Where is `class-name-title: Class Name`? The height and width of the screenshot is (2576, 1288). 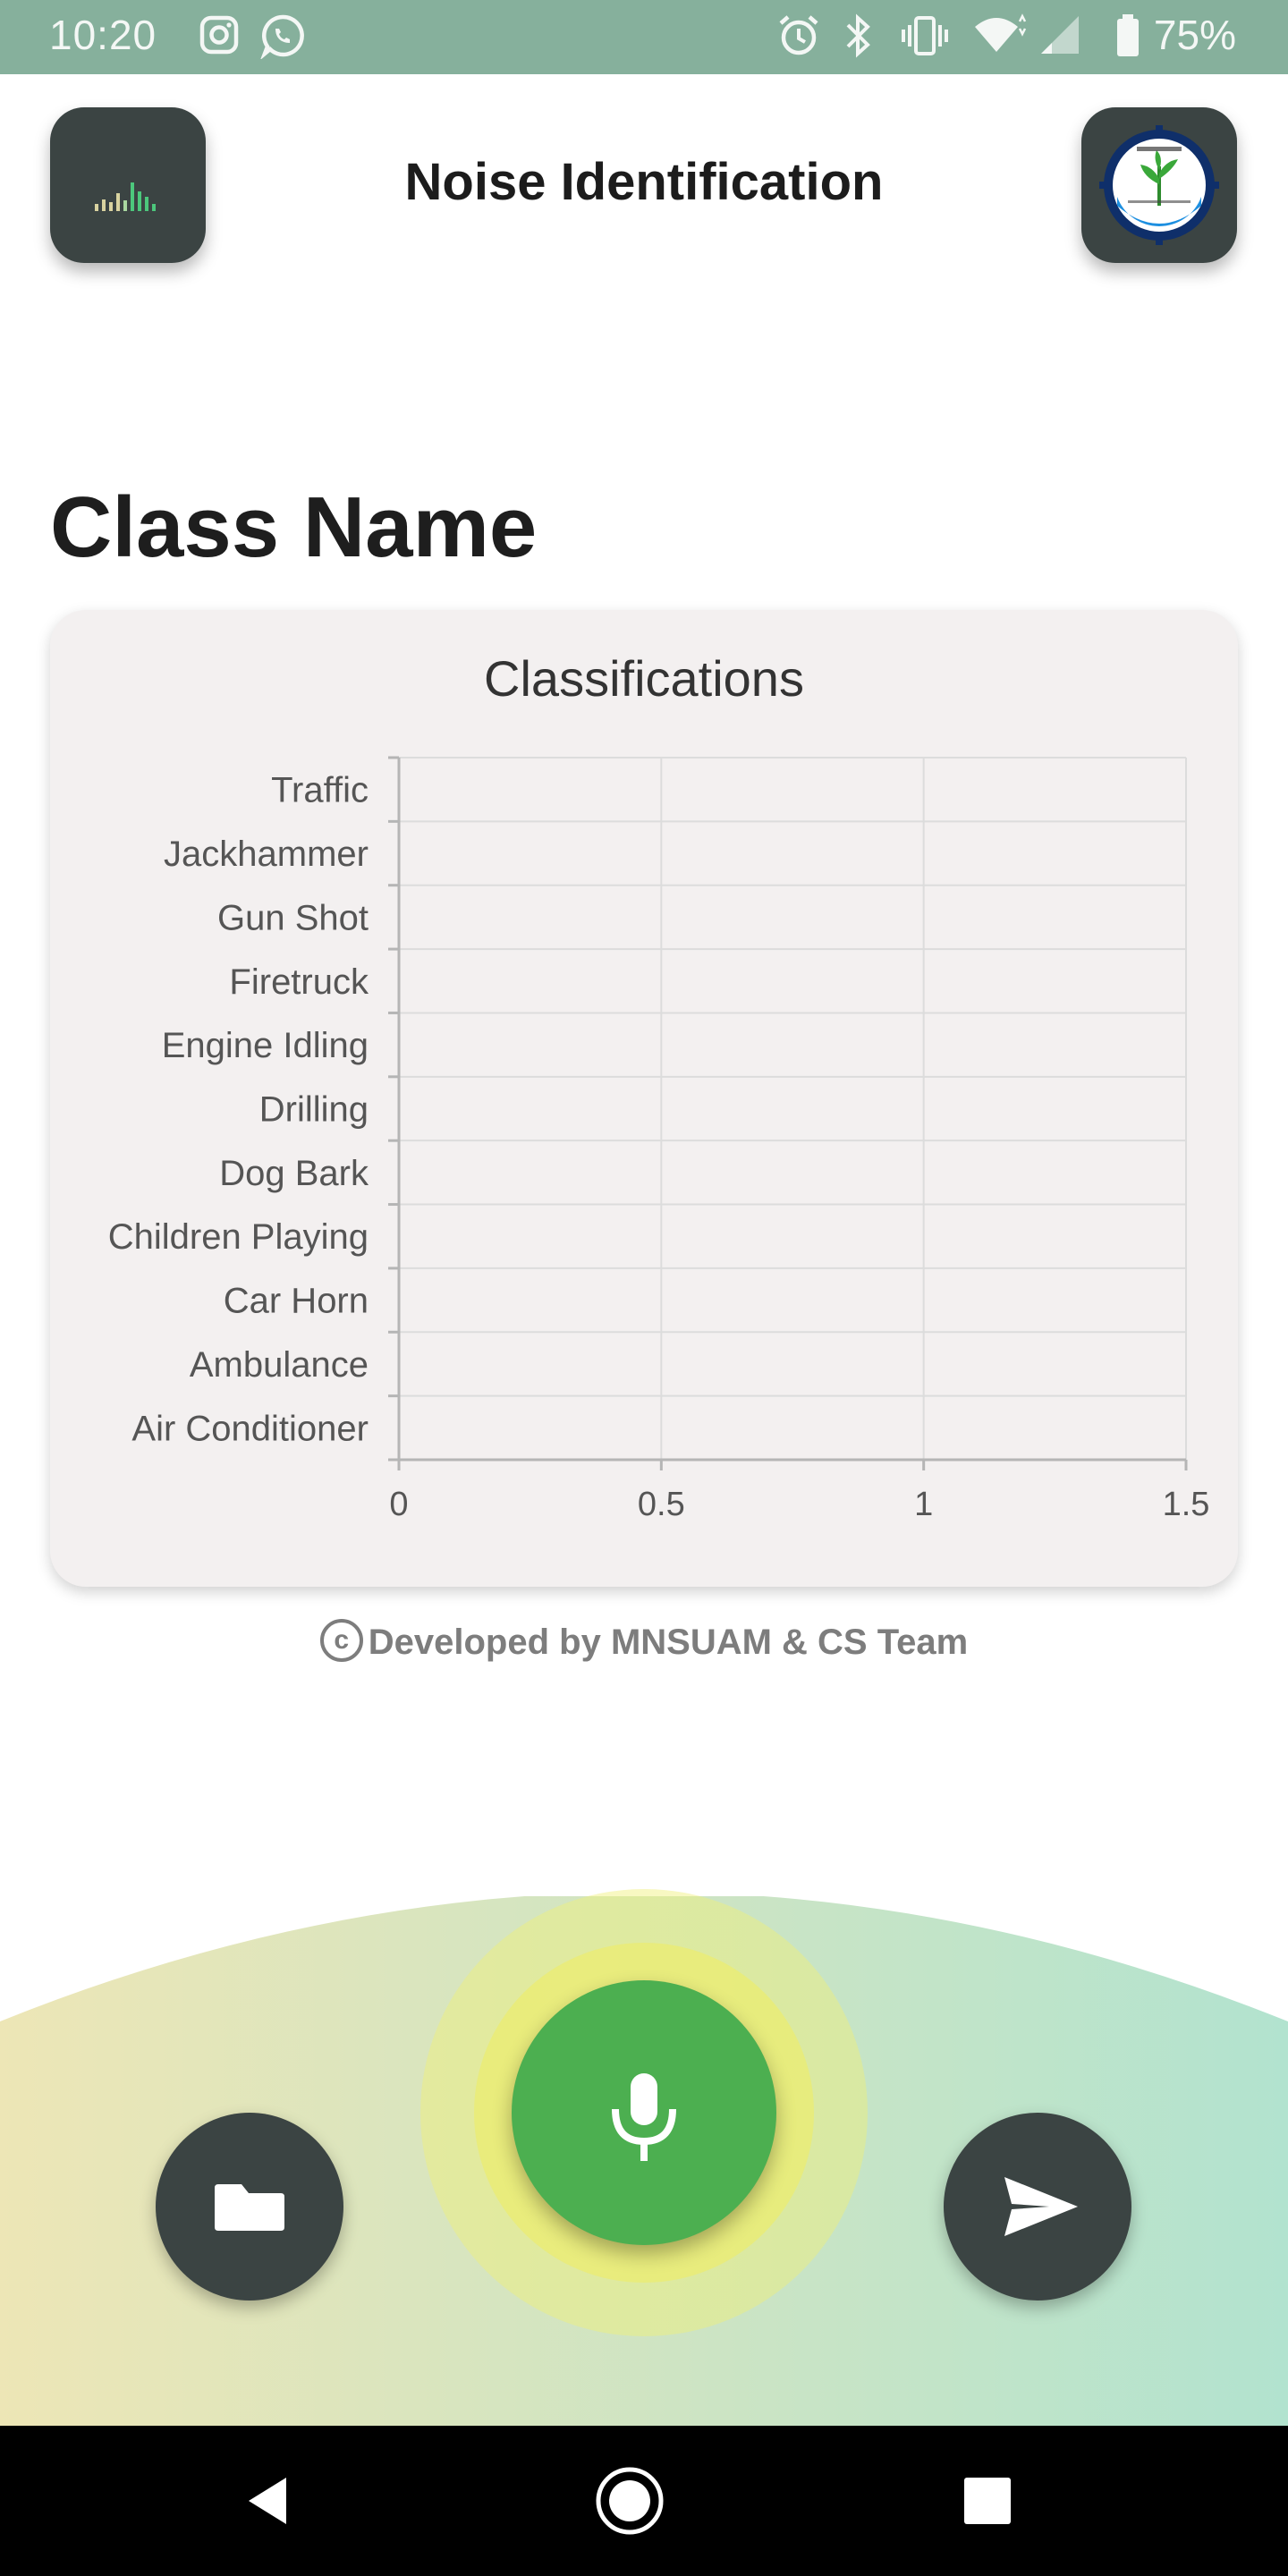
class-name-title: Class Name is located at coordinates (294, 527).